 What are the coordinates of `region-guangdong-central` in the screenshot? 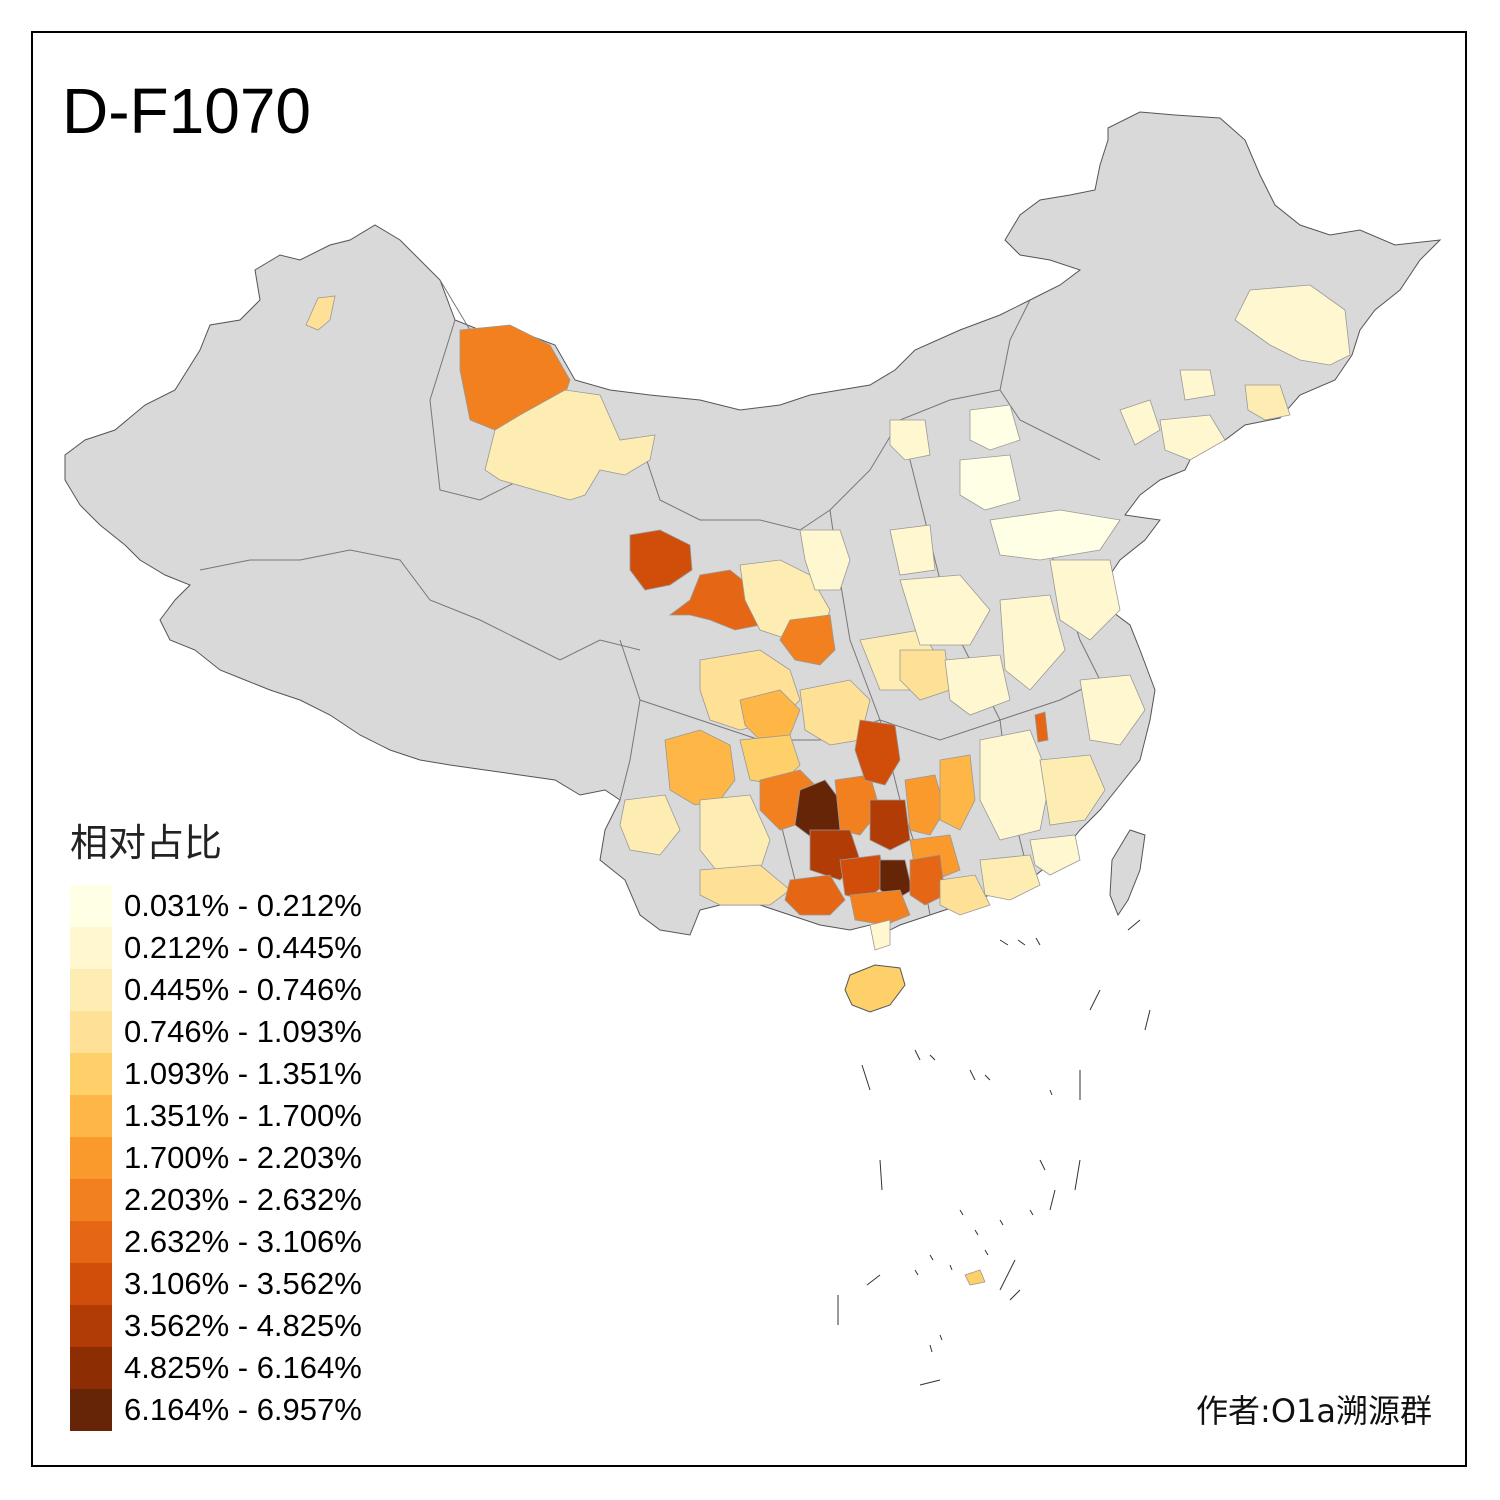 It's located at (1010, 877).